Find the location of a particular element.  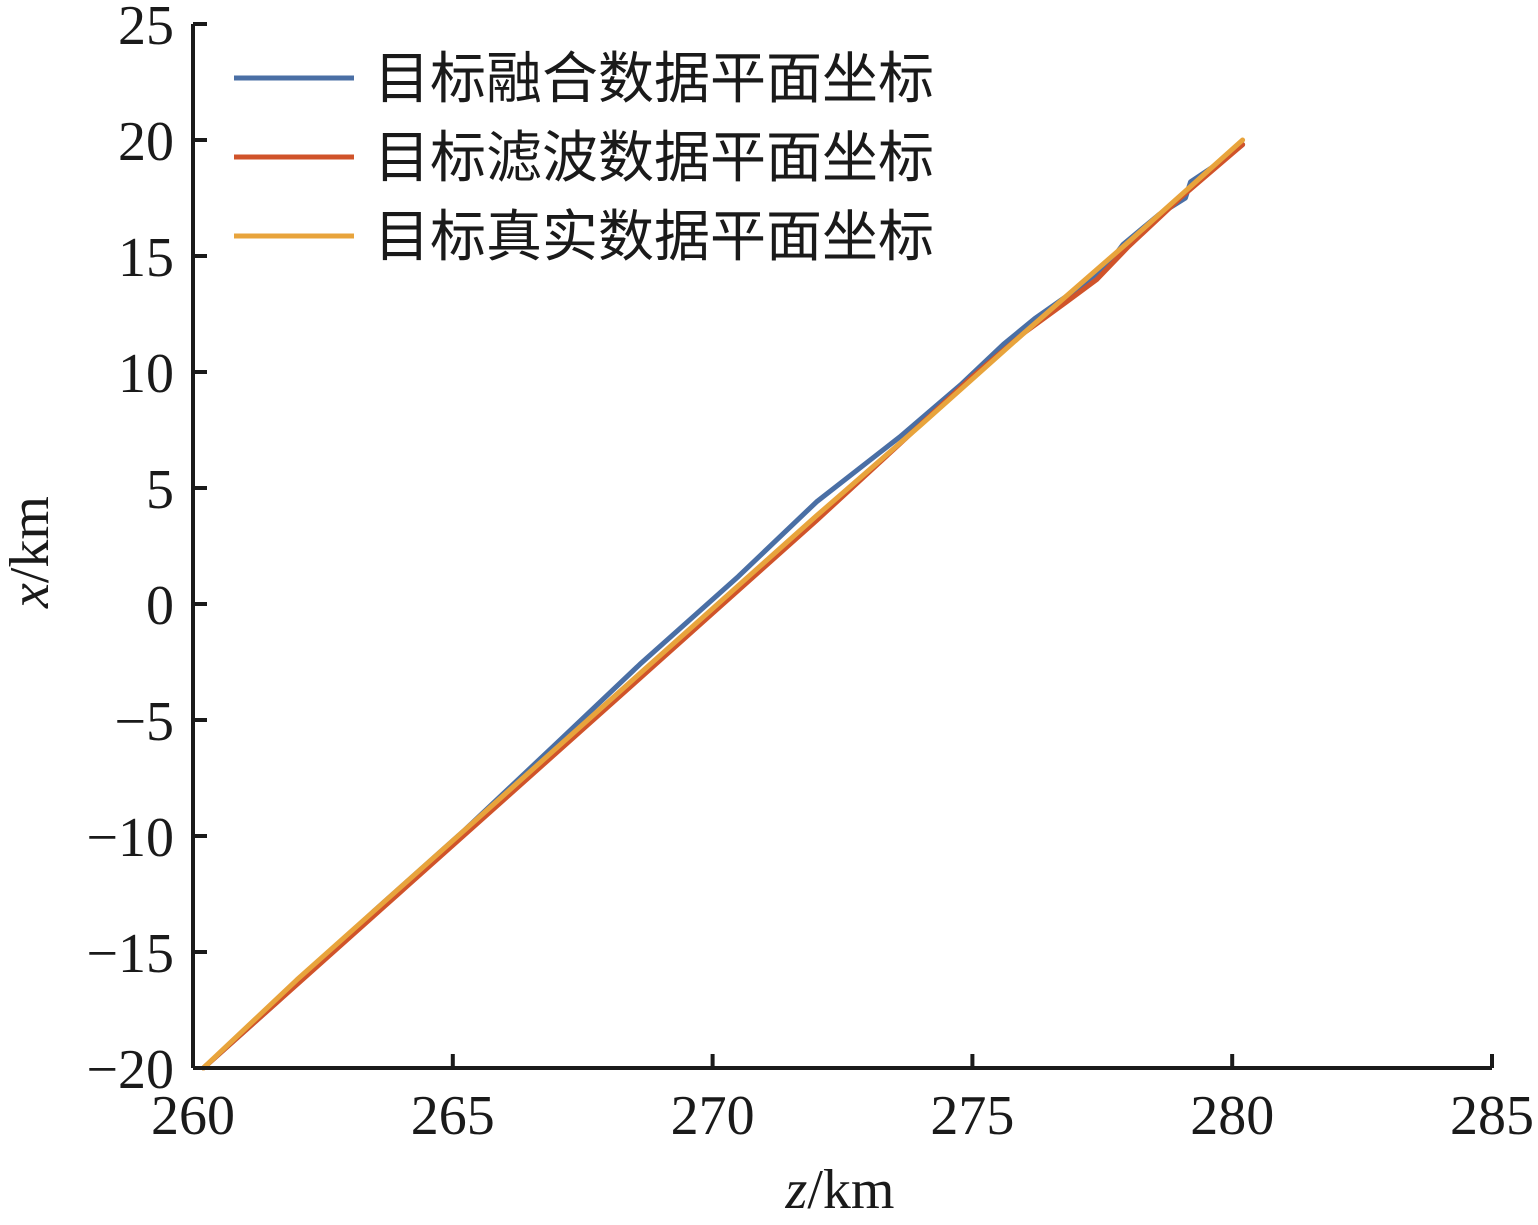

x-tick-label: 260 is located at coordinates (193, 1116).